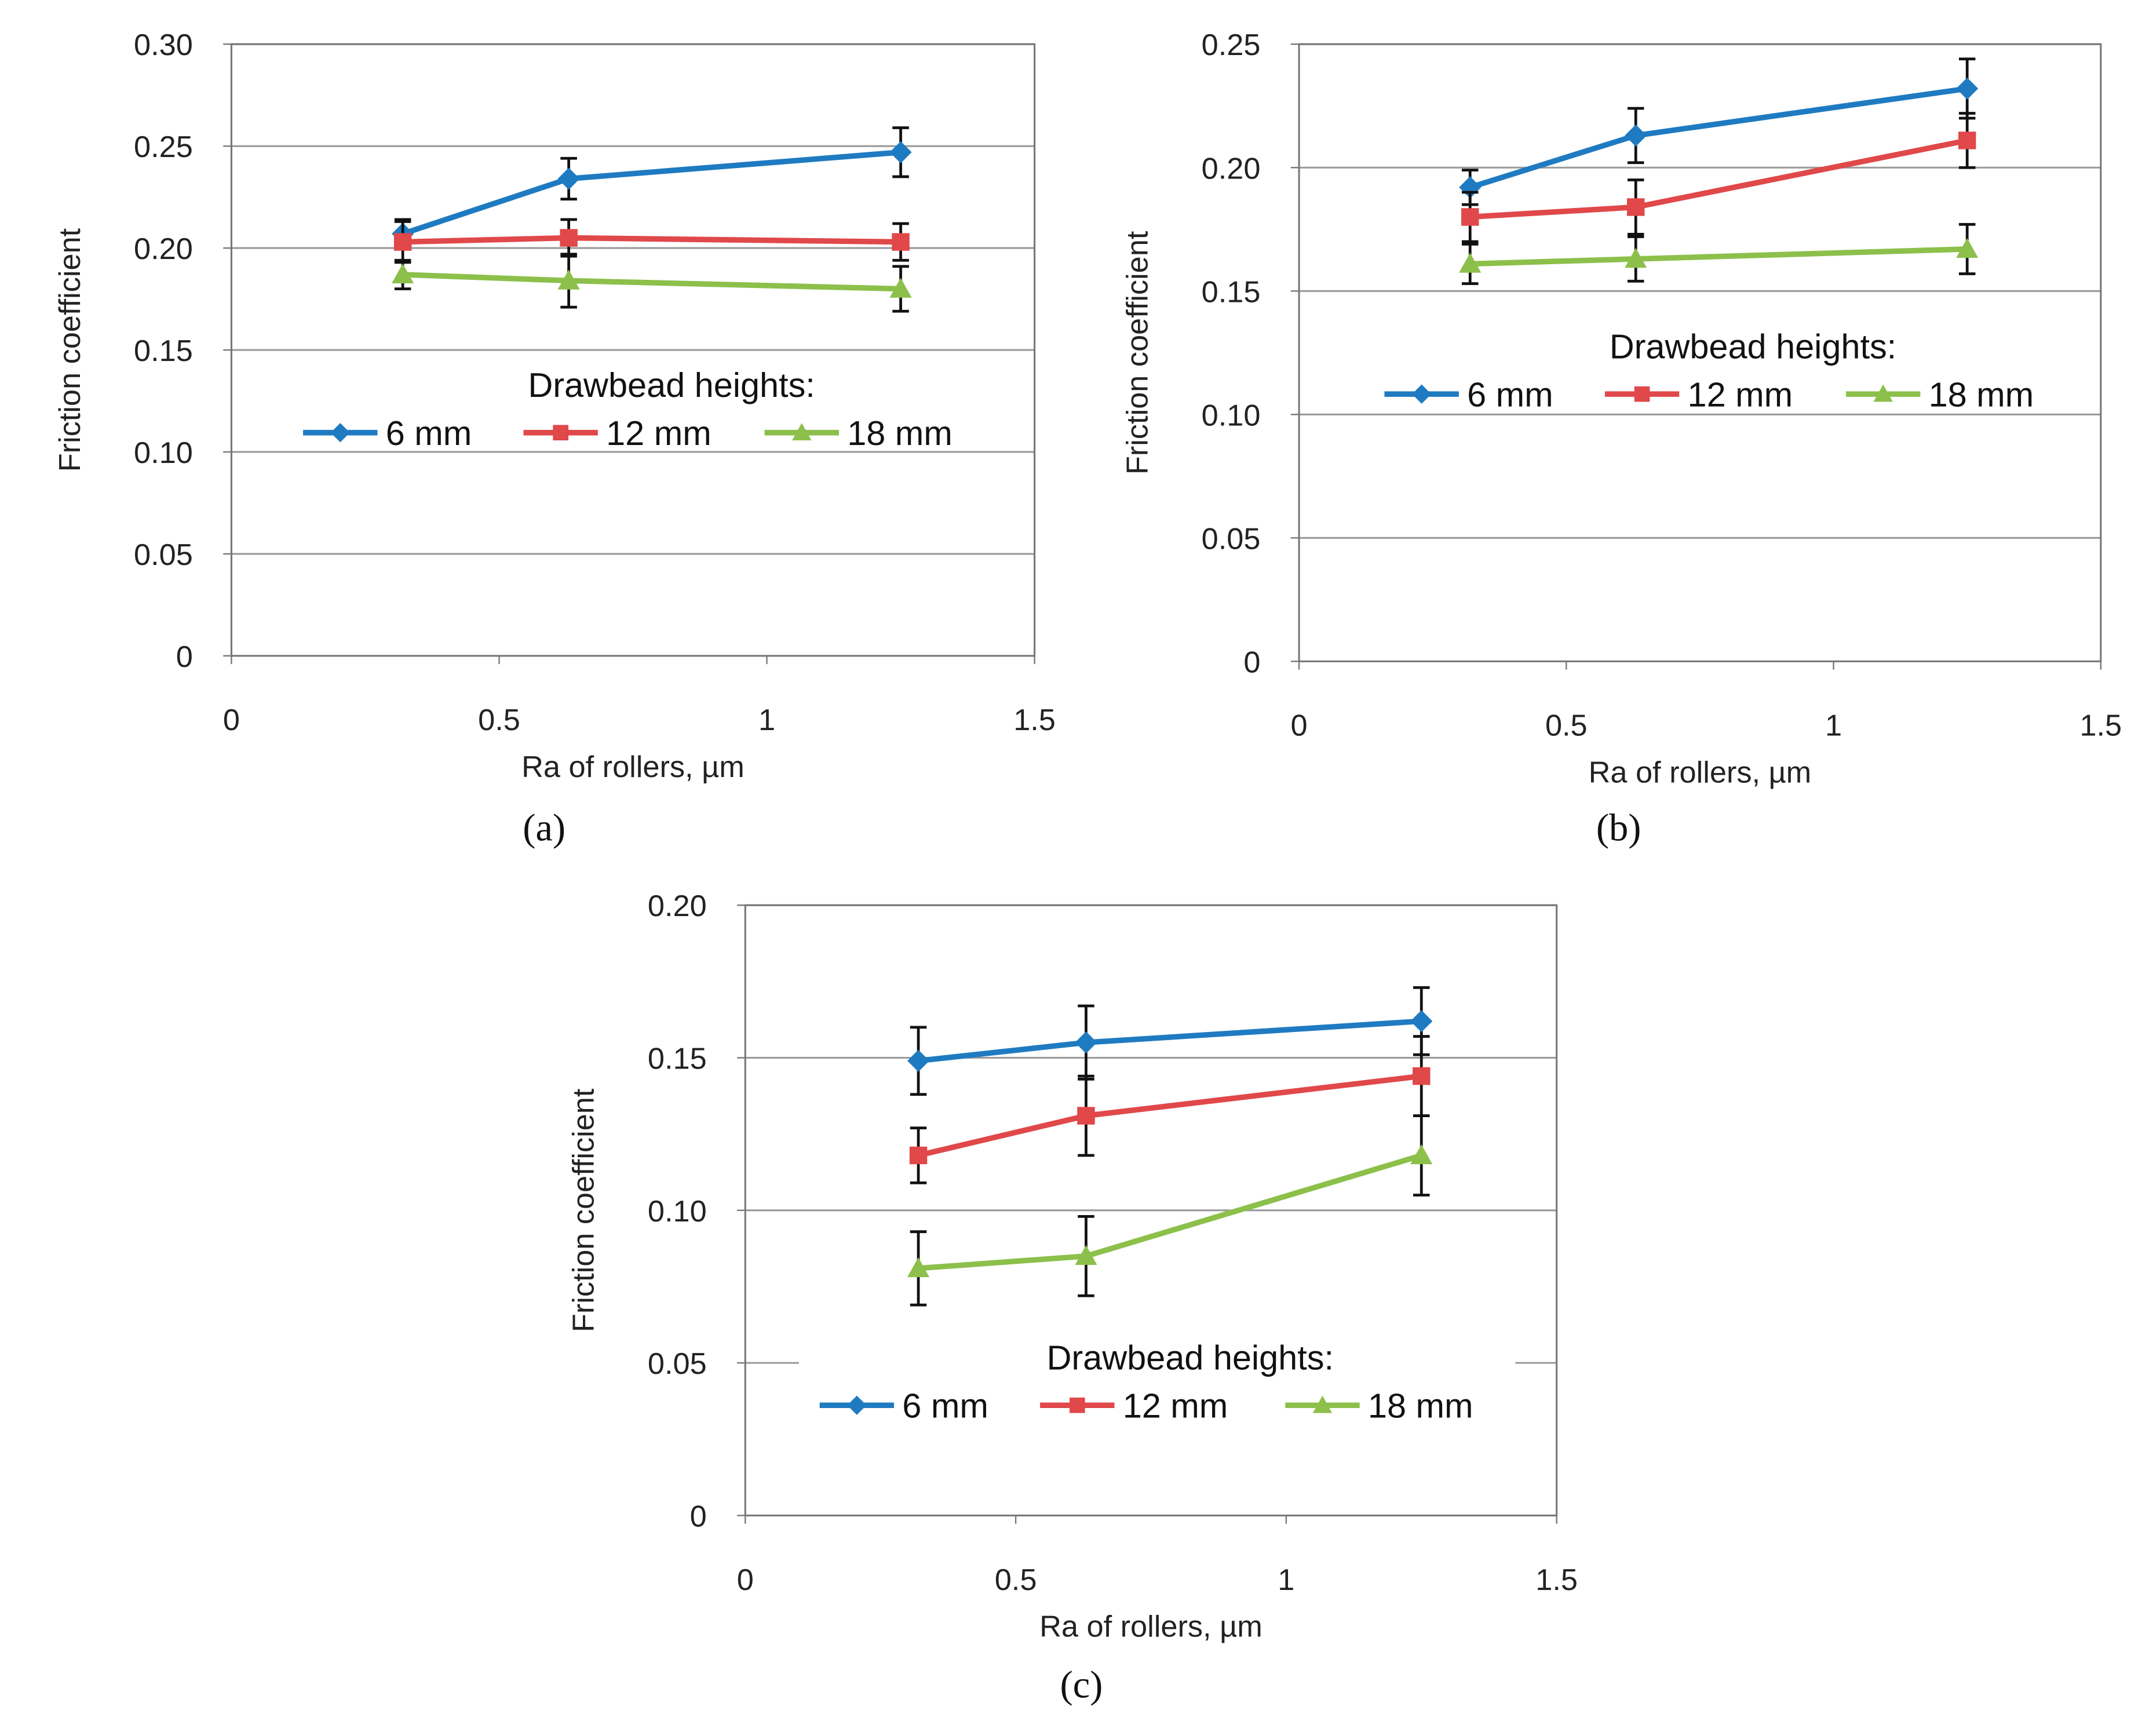 The image size is (2149, 1736). I want to click on legend-background, so click(1157, 1369).